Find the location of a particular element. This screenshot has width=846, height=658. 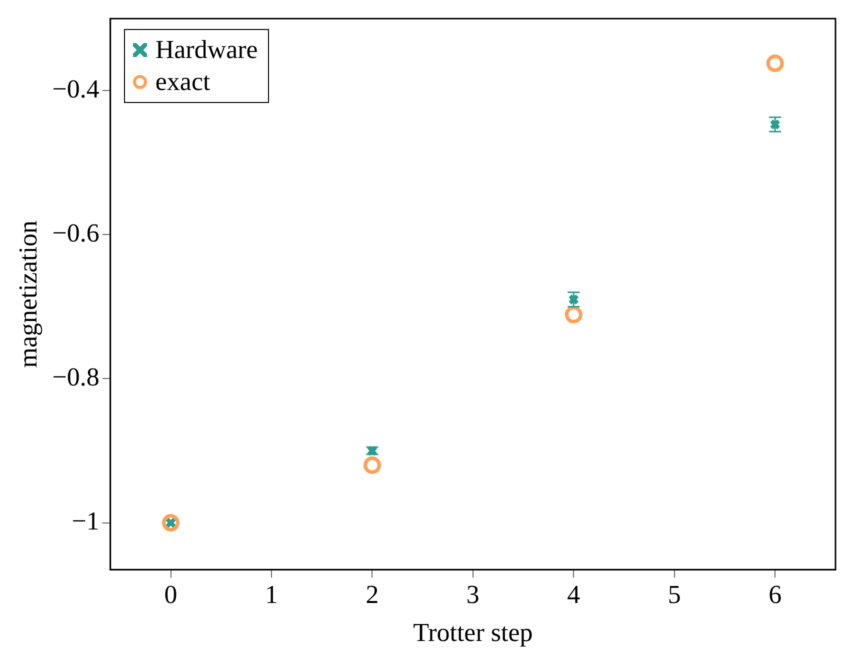

y-axis-title: magnetization is located at coordinates (27, 294).